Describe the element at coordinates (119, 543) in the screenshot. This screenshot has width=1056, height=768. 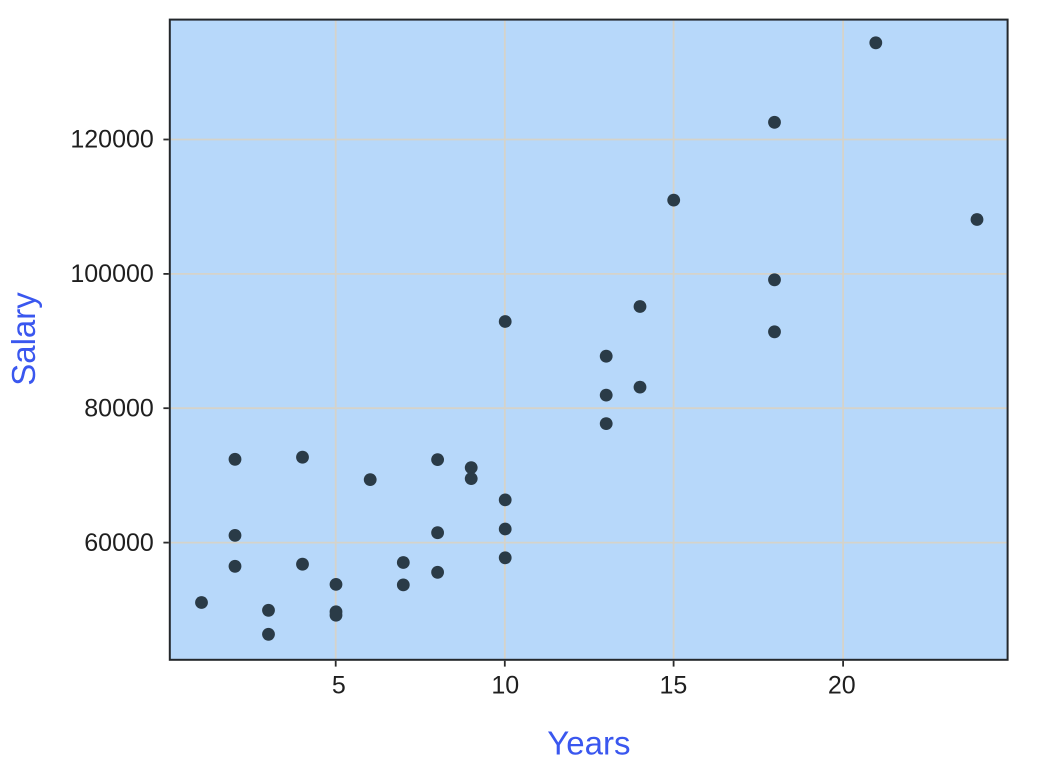
I see `svg-text: 60000` at that location.